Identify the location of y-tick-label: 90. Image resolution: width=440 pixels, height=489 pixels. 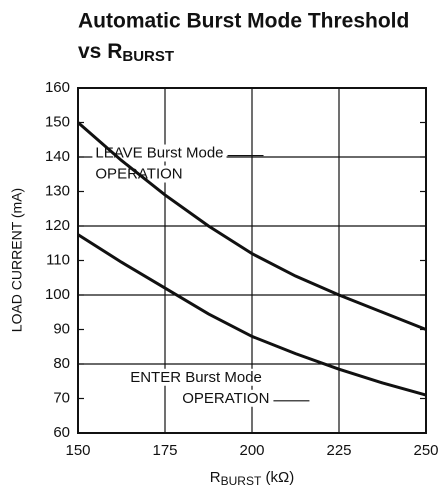
(61, 328).